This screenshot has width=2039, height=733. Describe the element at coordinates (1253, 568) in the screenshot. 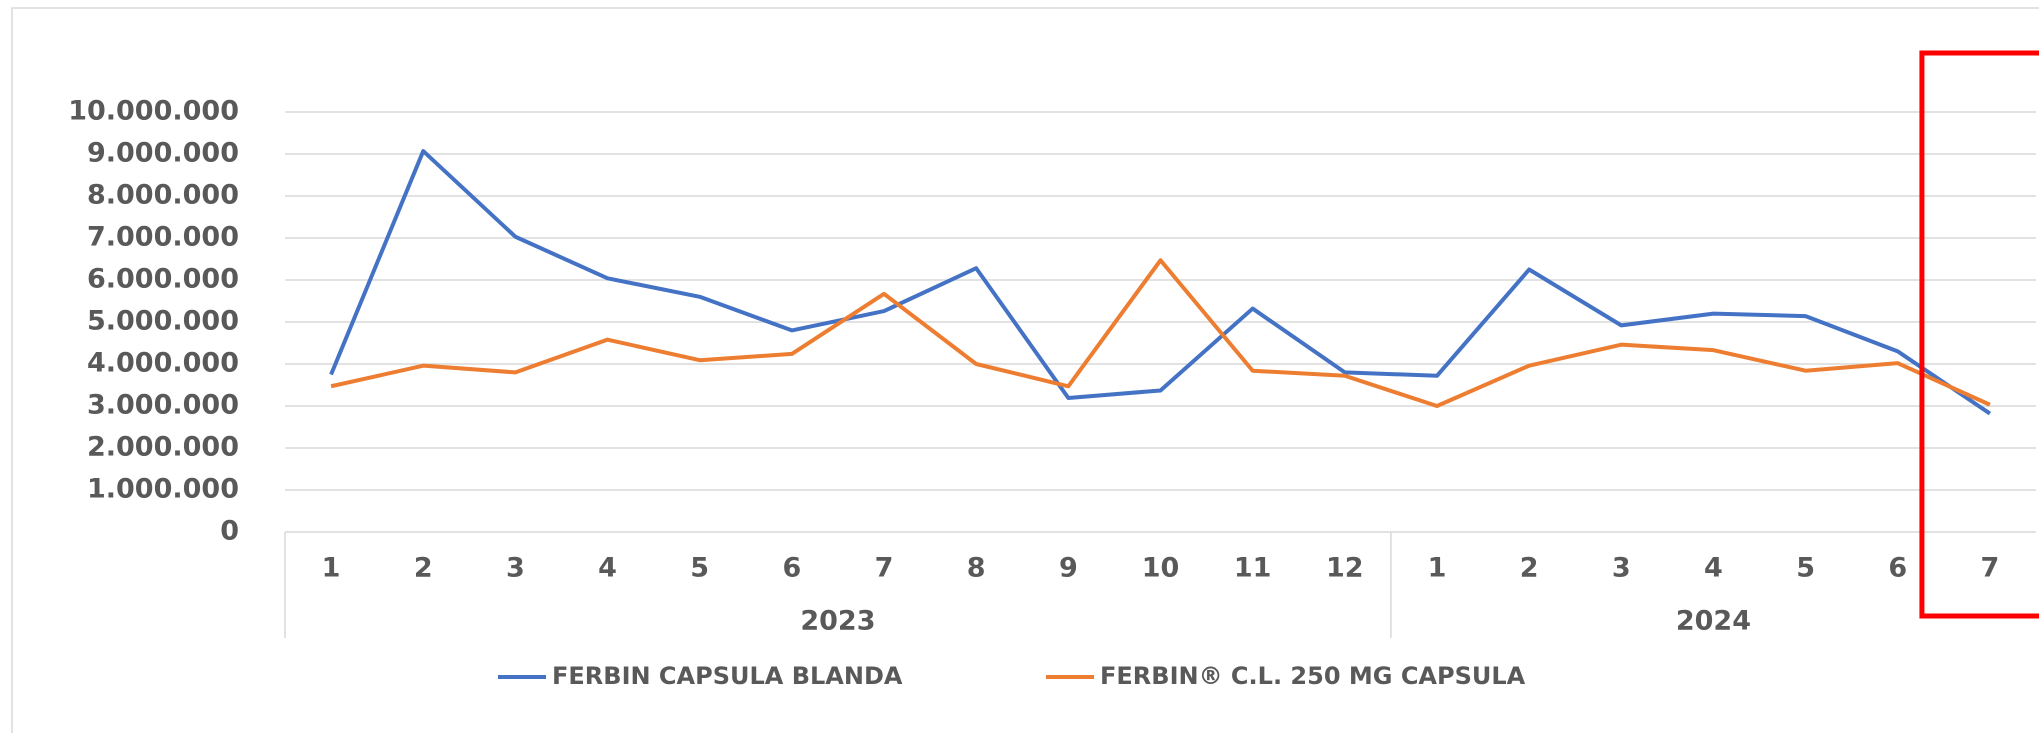

I see `x-tick-label: 11` at that location.